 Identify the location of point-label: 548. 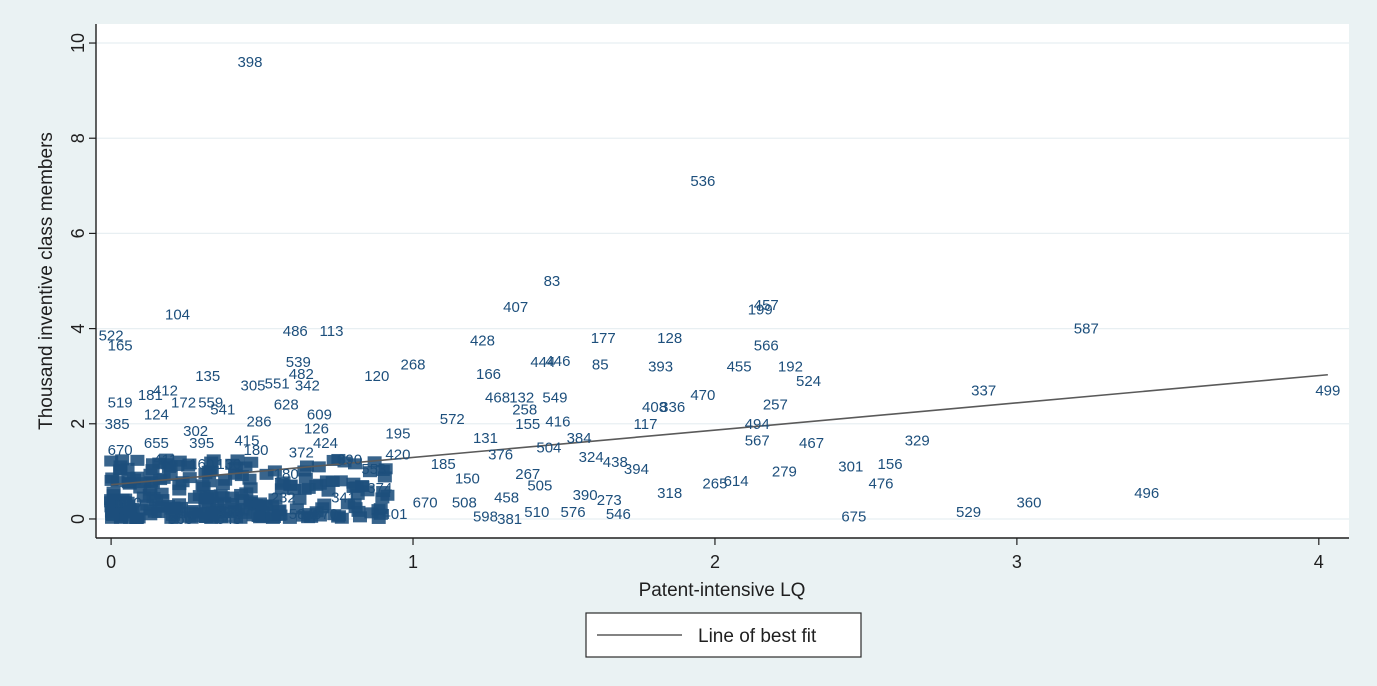
(228, 519).